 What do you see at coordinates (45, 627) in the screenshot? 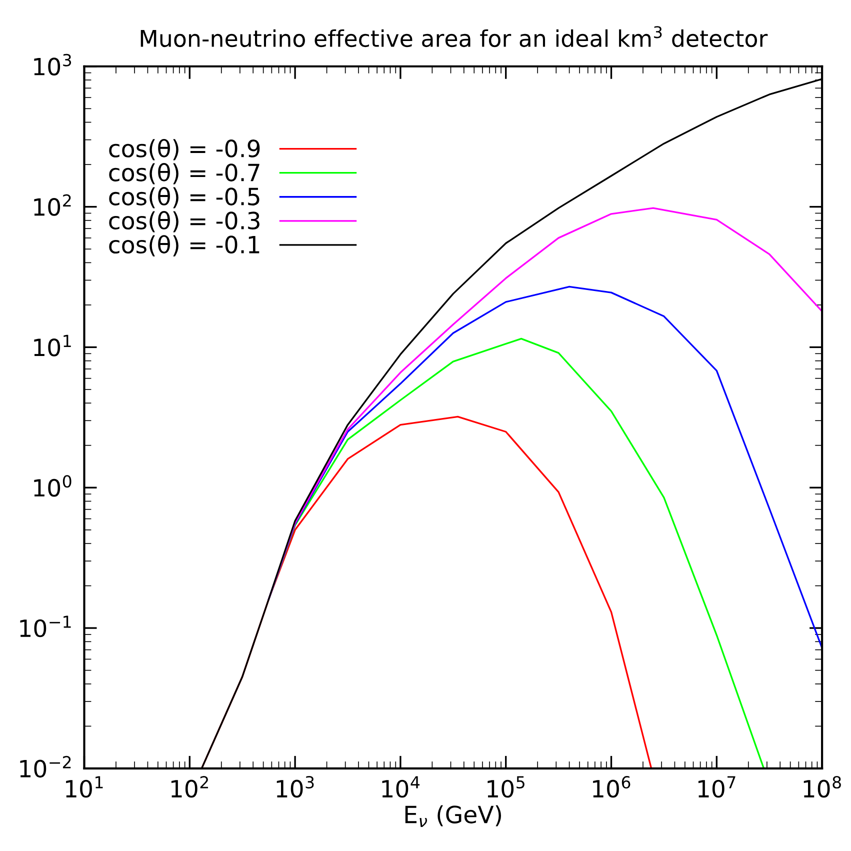
I see `y-tick-label: 10$^{−1}$` at bounding box center [45, 627].